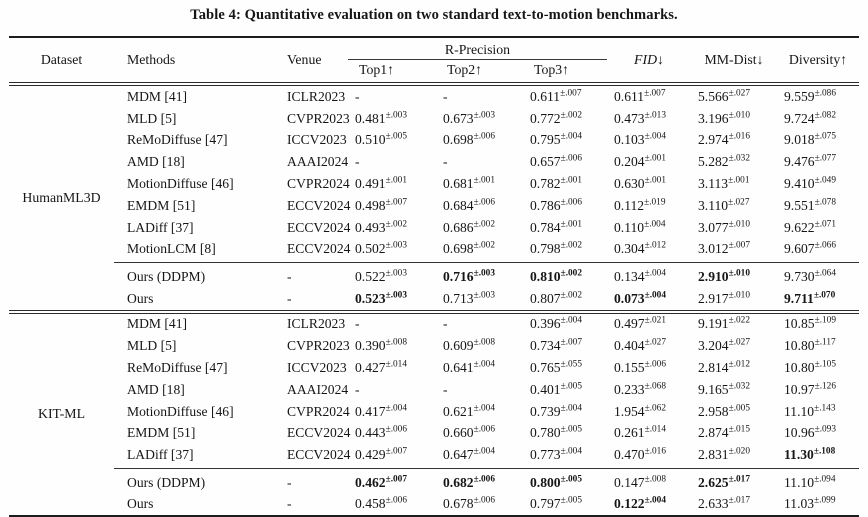 The height and width of the screenshot is (517, 868). What do you see at coordinates (479, 275) in the screenshot?
I see `cell-top2: 0.716±.003` at bounding box center [479, 275].